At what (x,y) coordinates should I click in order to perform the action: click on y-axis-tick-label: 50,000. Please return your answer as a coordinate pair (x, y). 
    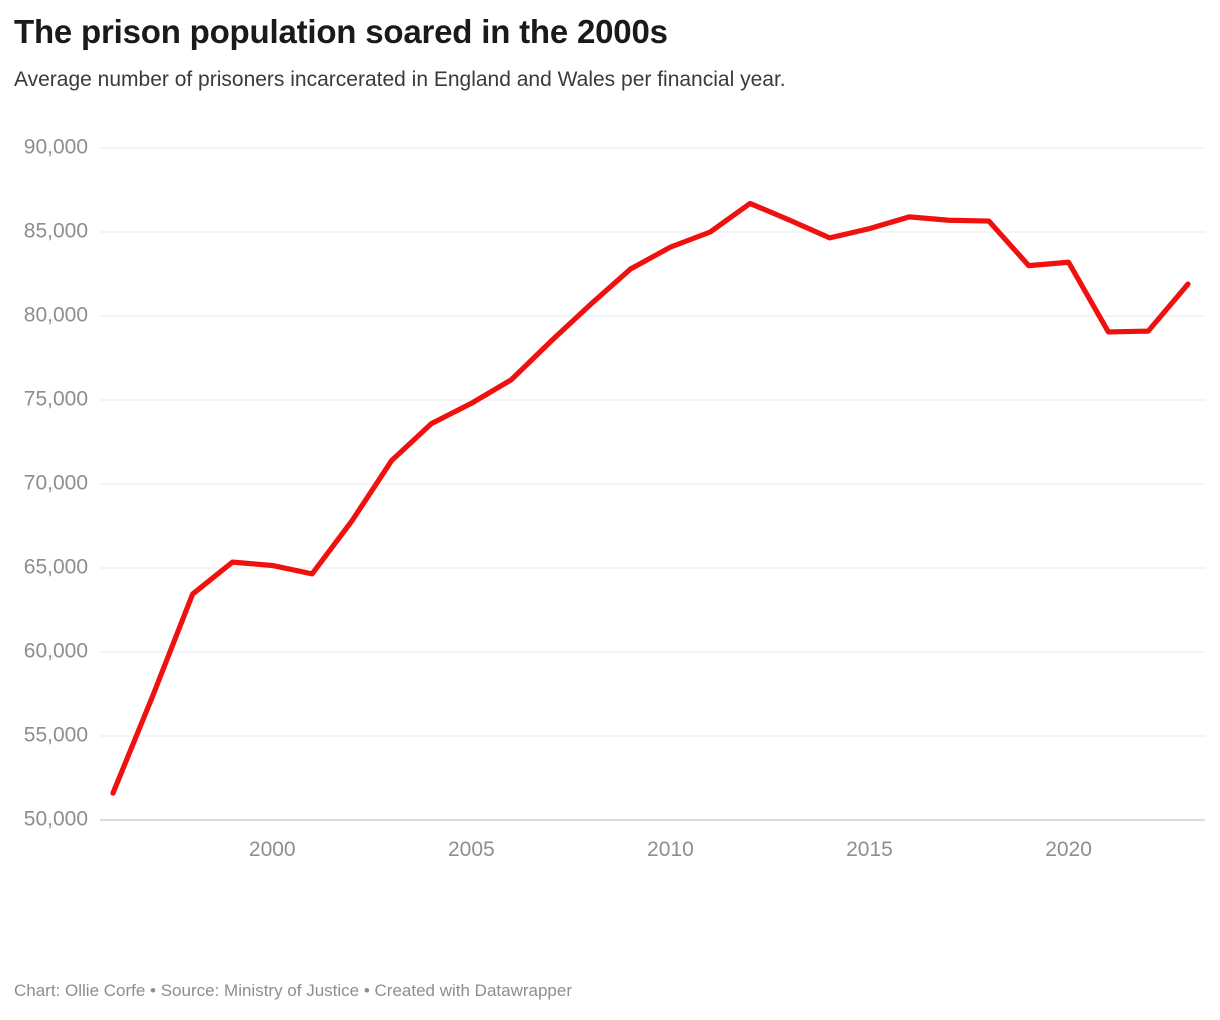
    Looking at the image, I should click on (56, 819).